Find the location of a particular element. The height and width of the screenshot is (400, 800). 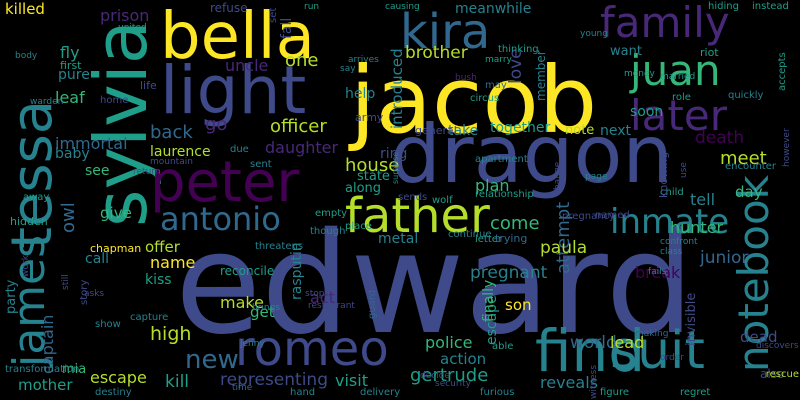

cloud-word: circus is located at coordinates (485, 98).